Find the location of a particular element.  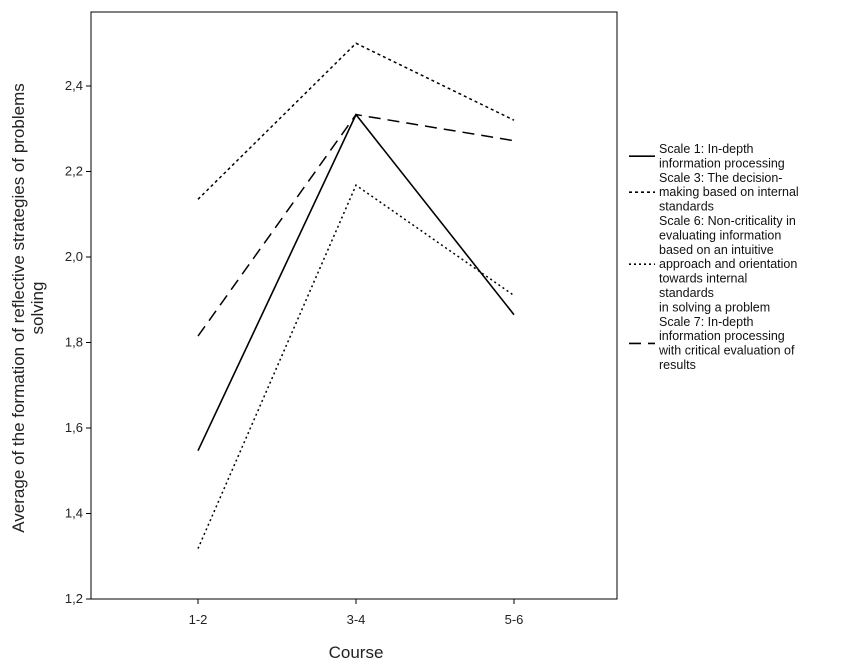

x-axis: 1-2 3-4 5-6 is located at coordinates (356, 613).